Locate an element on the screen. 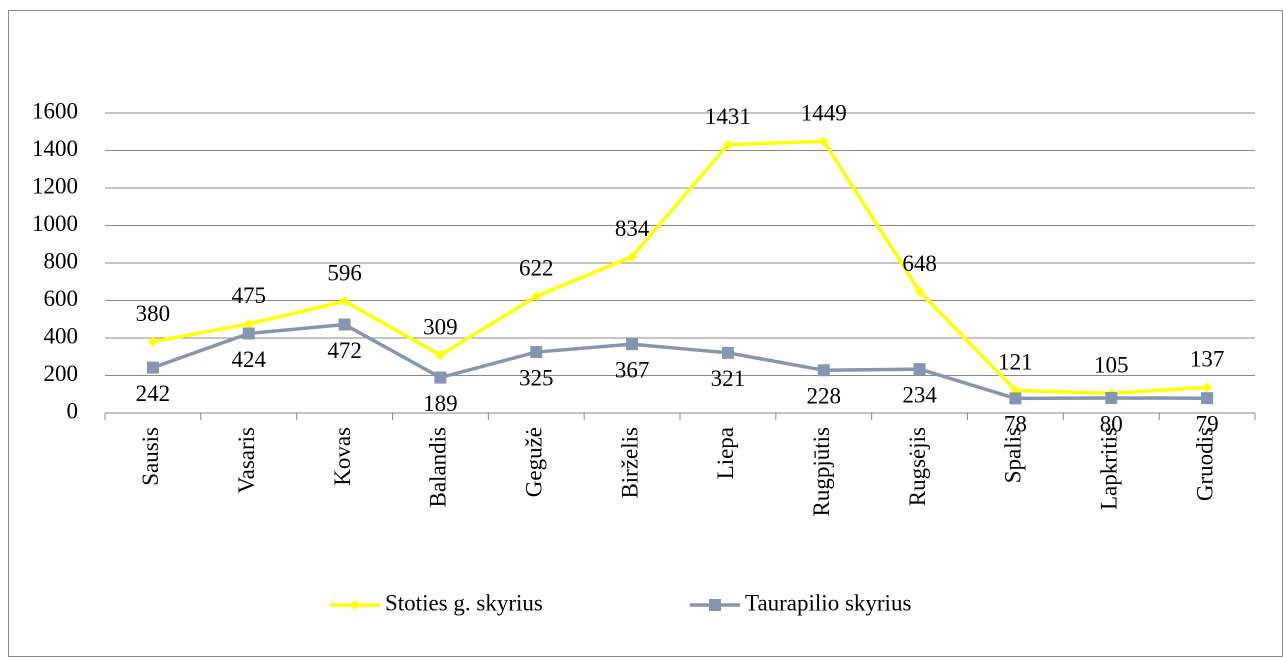  data-label: 472 is located at coordinates (344, 350).